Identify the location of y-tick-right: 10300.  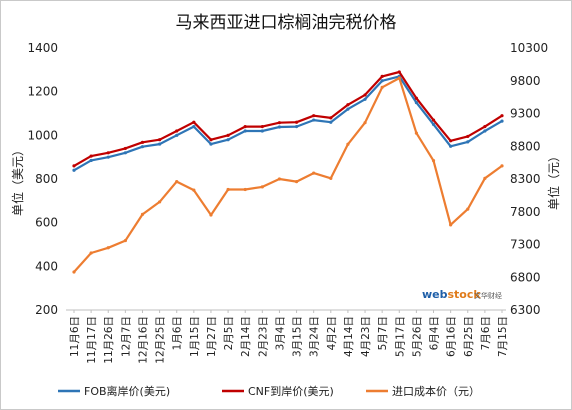
(529, 48).